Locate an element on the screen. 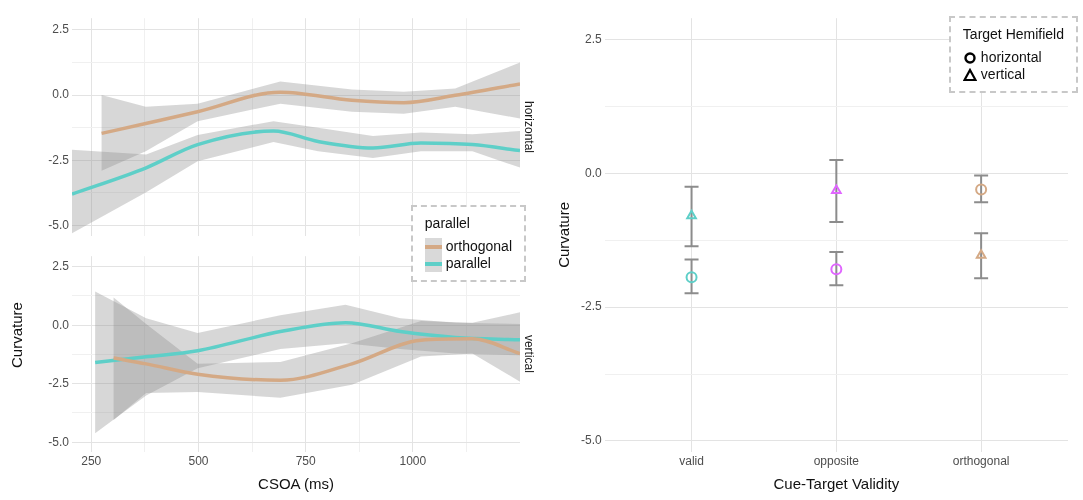 Image resolution: width=1083 pixels, height=500 pixels. x-tick-label: valid is located at coordinates (691, 461).